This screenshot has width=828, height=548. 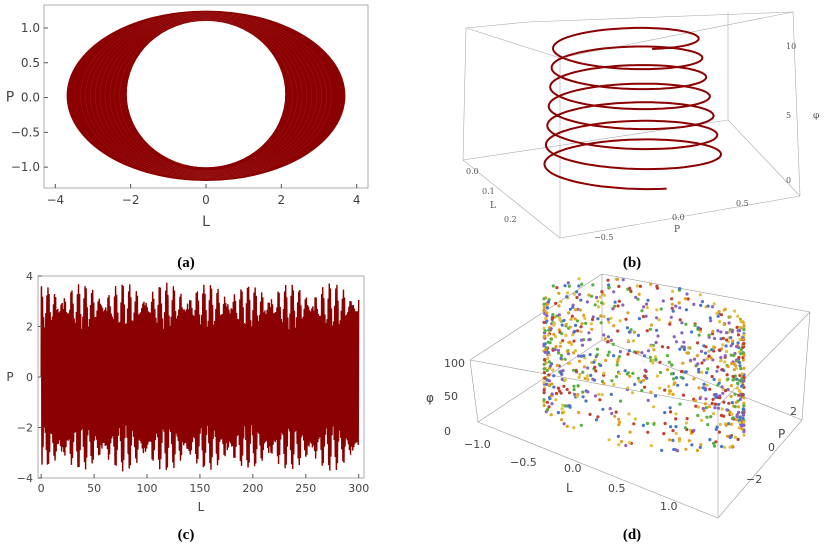 I want to click on x-tick-label: 0, so click(x=206, y=200).